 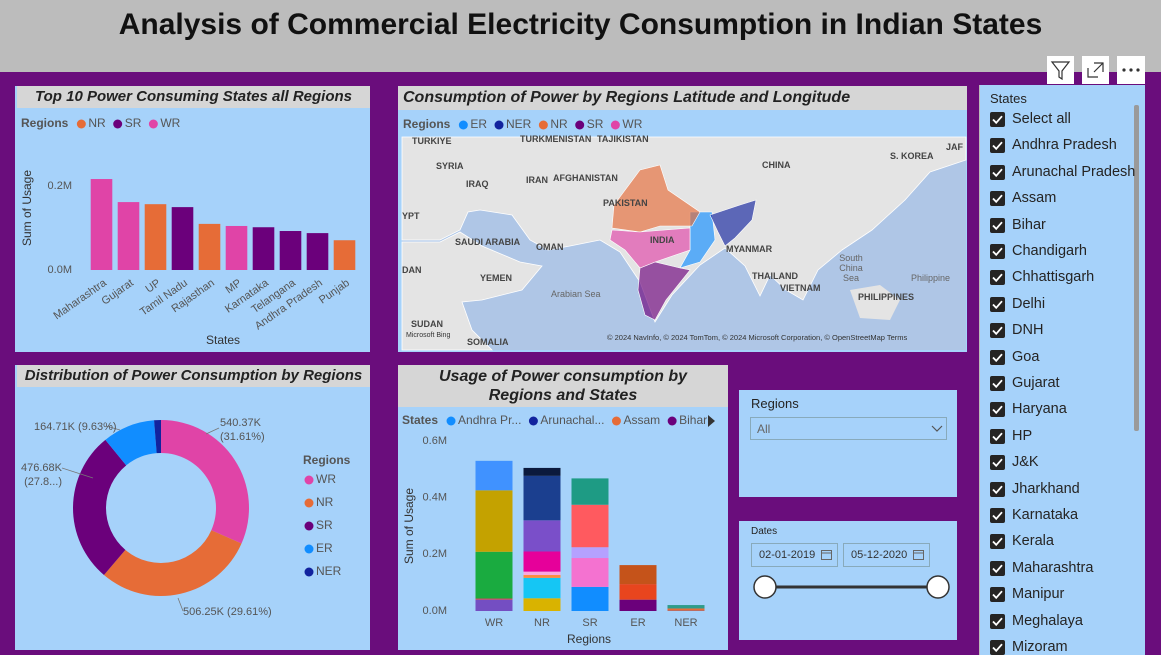 I want to click on slicer-item: Select all, so click(x=1065, y=120).